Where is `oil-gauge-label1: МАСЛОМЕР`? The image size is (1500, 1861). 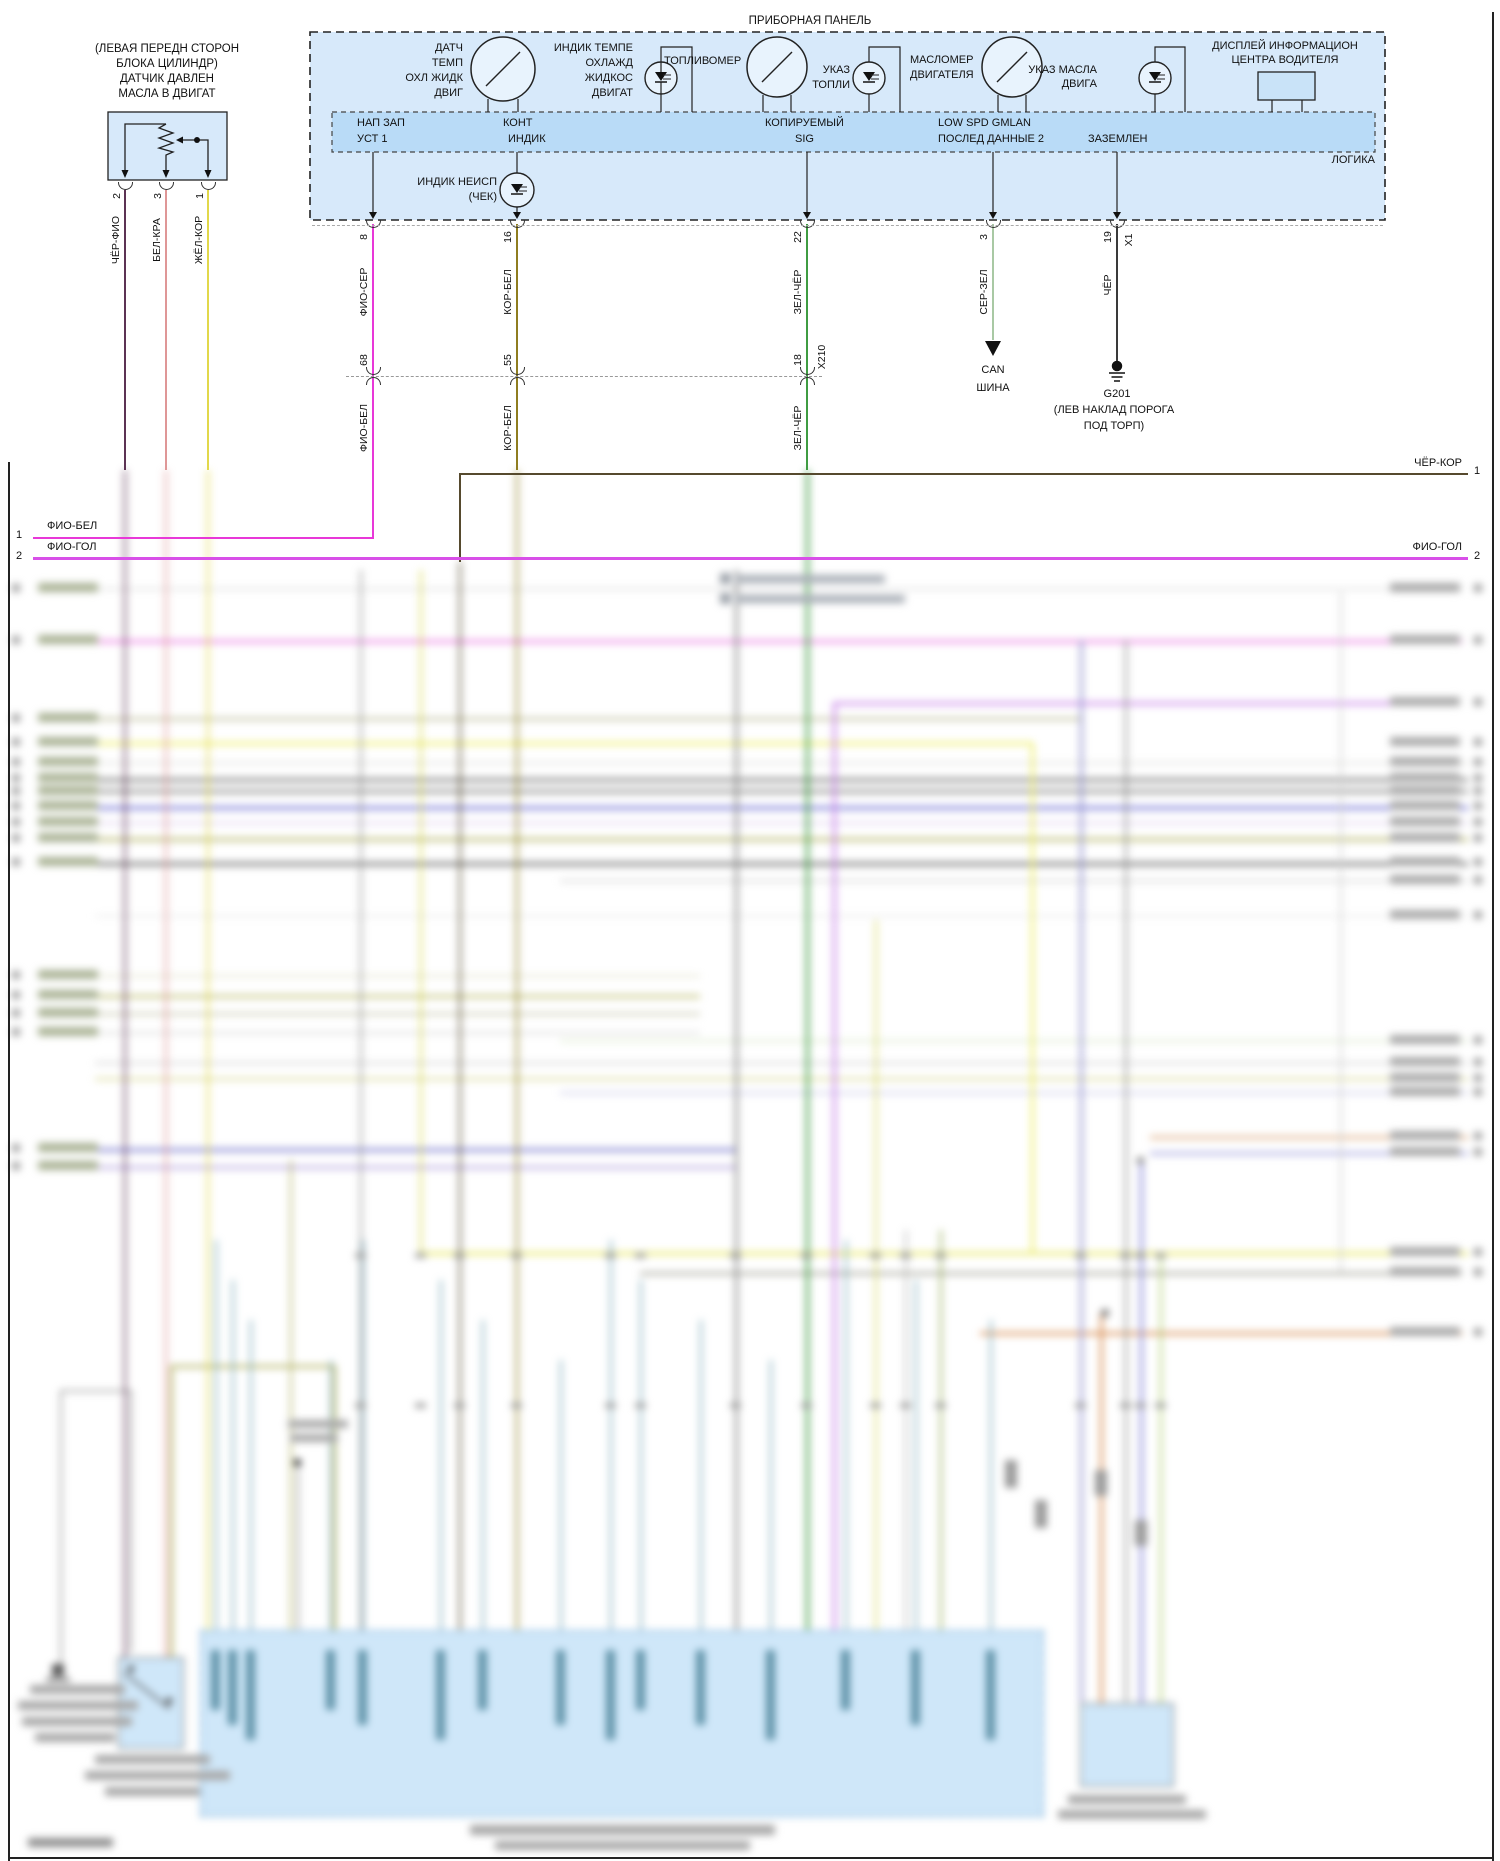
oil-gauge-label1: МАСЛОМЕР is located at coordinates (942, 60).